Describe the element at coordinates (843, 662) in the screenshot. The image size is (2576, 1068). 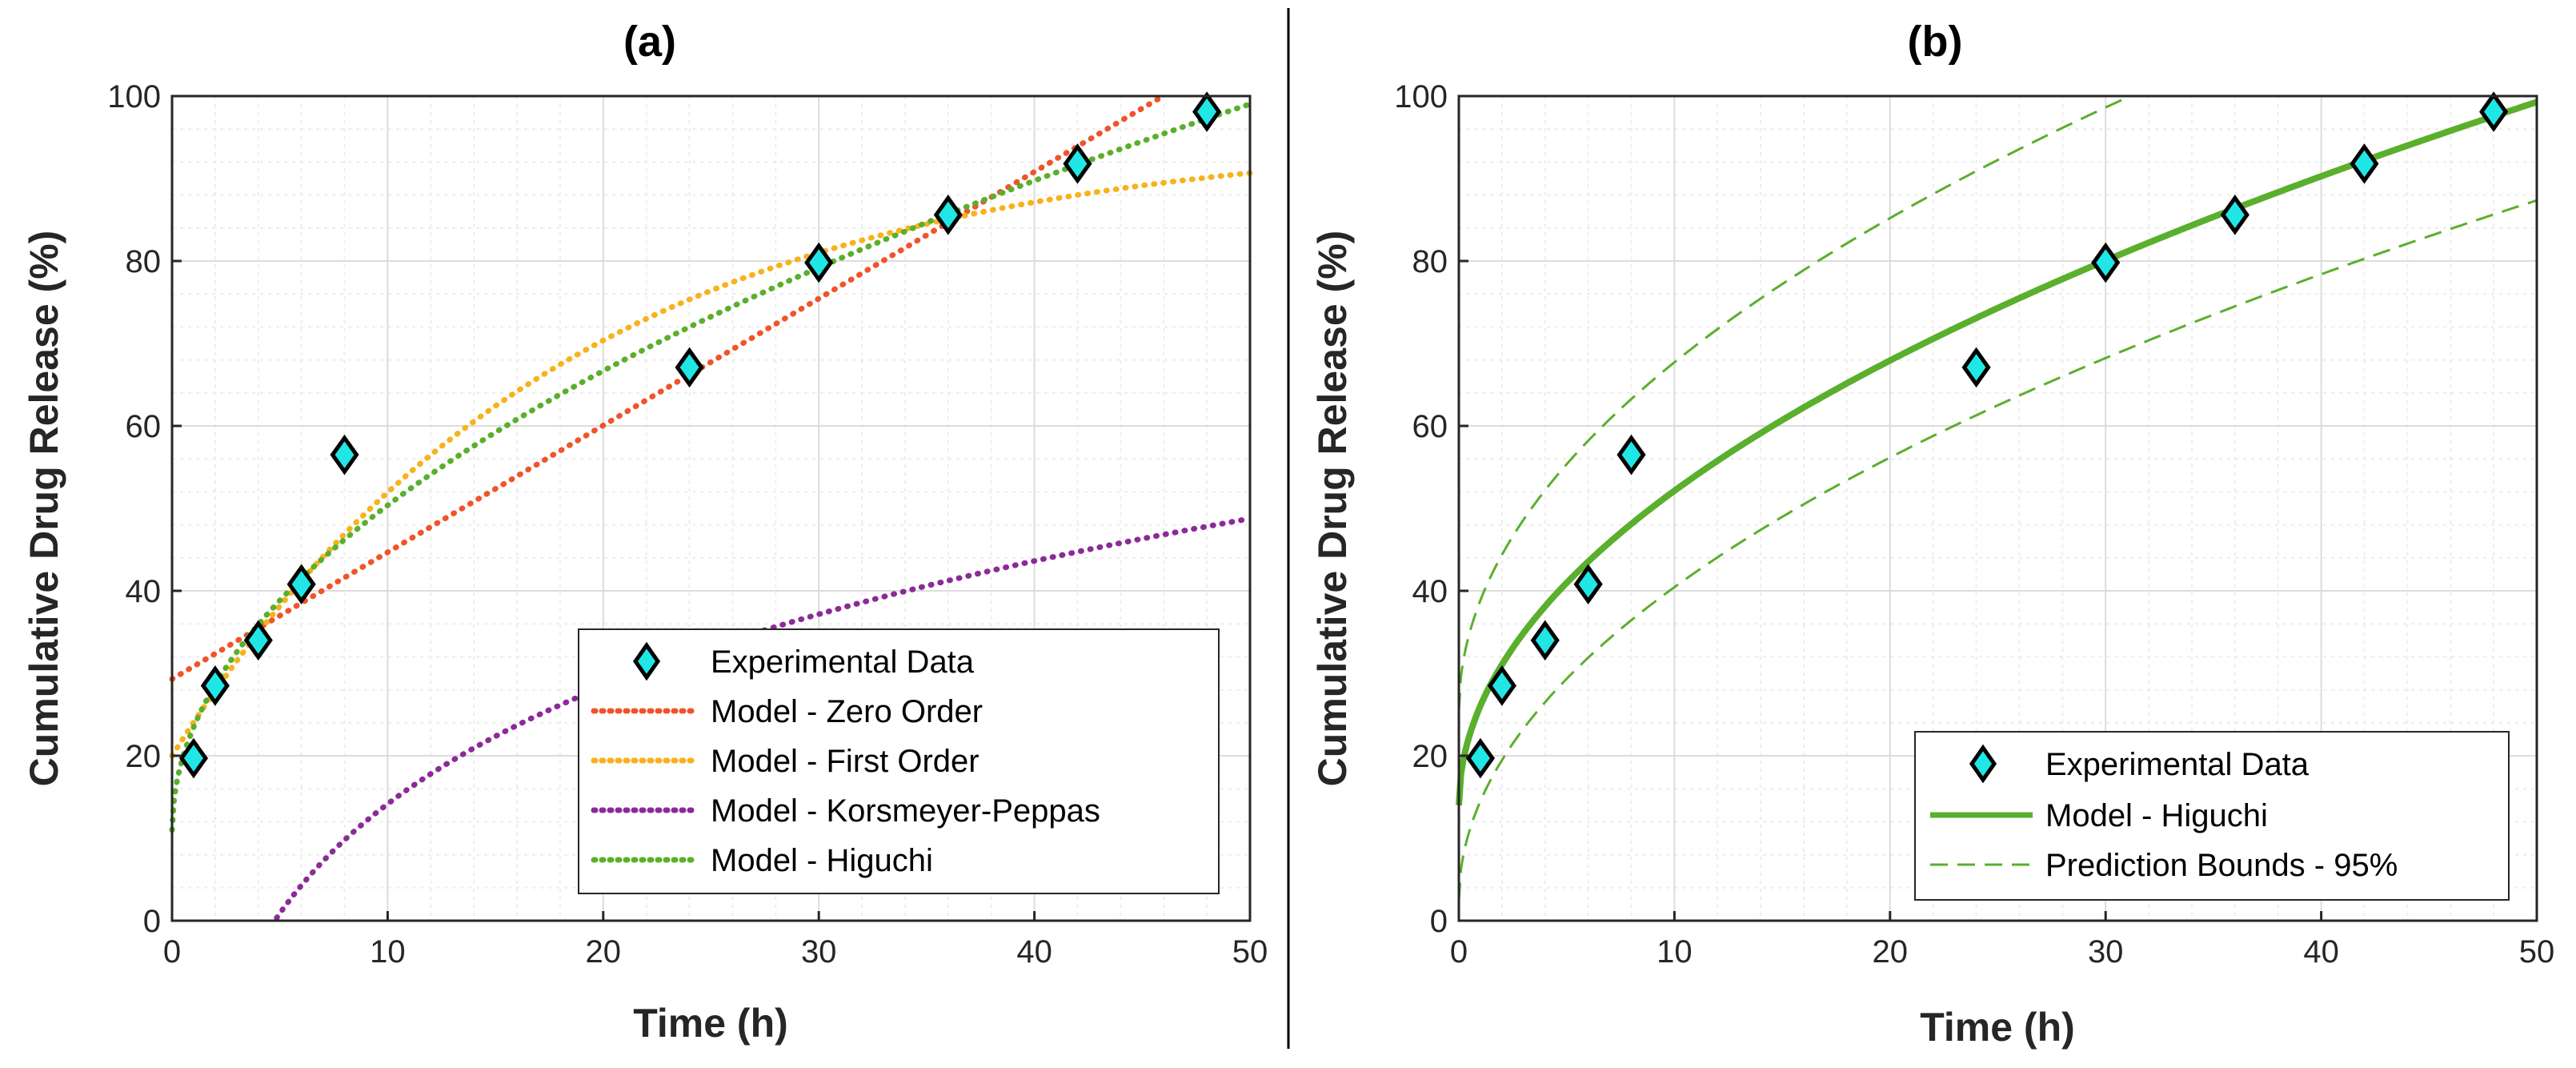
I see `legend-a-label-experimental: Experimental Data` at that location.